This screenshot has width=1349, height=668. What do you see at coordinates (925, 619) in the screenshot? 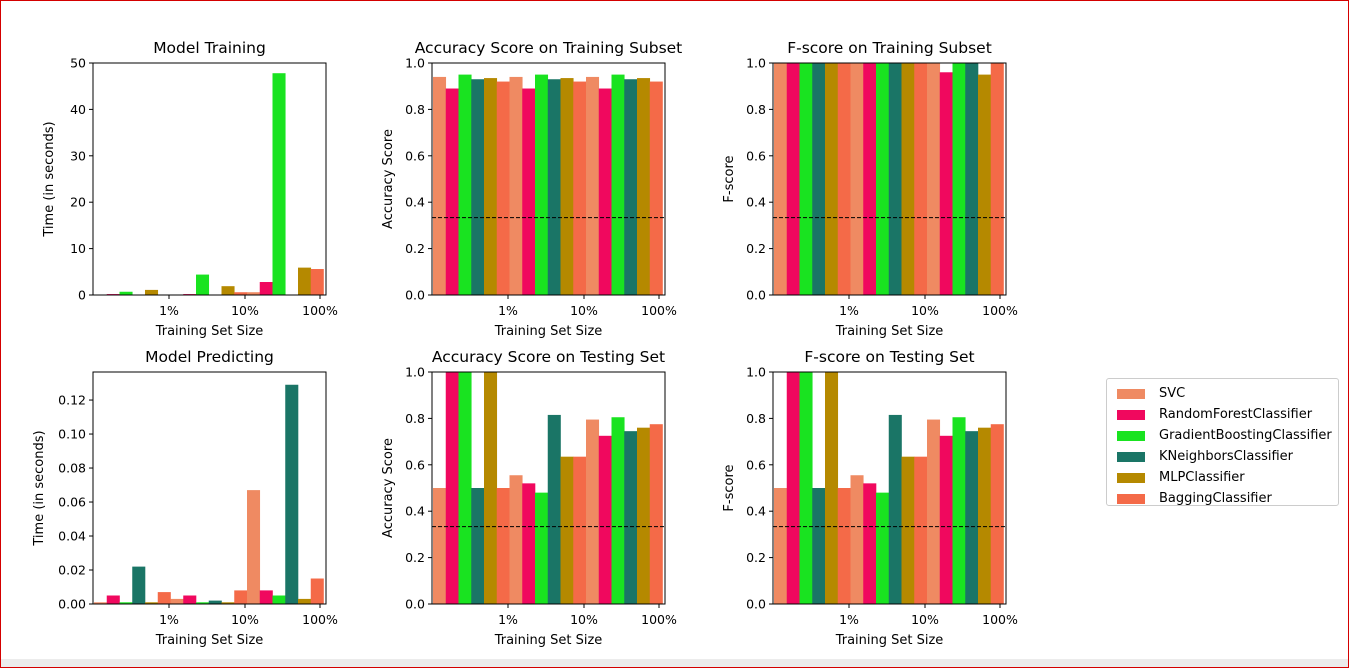
I see `x-tick-label: 10%` at bounding box center [925, 619].